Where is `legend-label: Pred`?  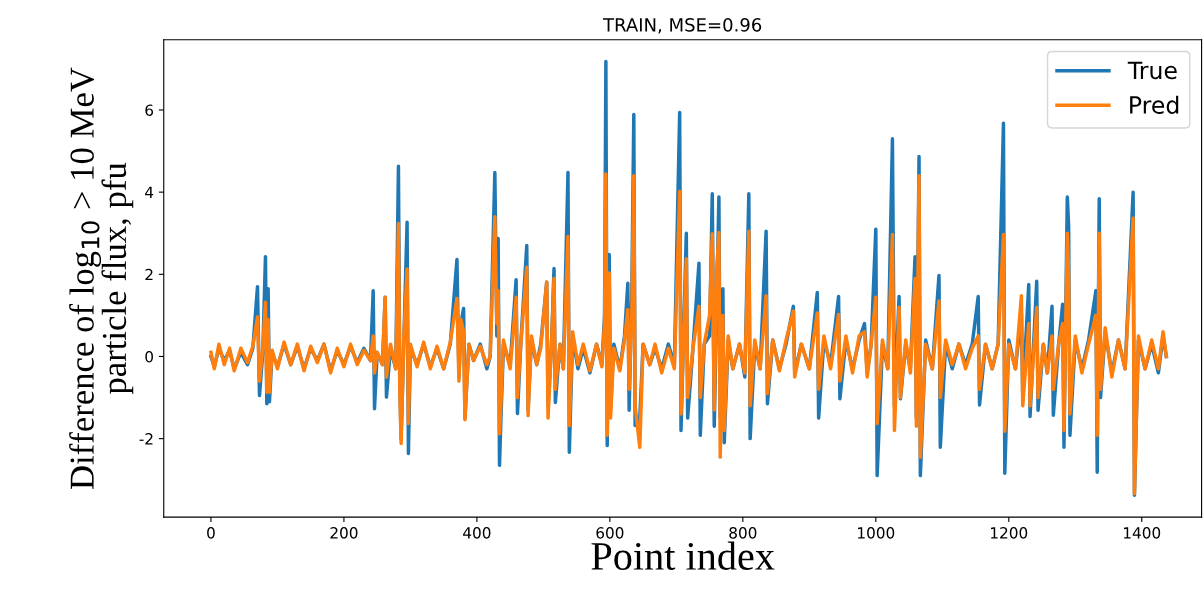 legend-label: Pred is located at coordinates (1154, 104).